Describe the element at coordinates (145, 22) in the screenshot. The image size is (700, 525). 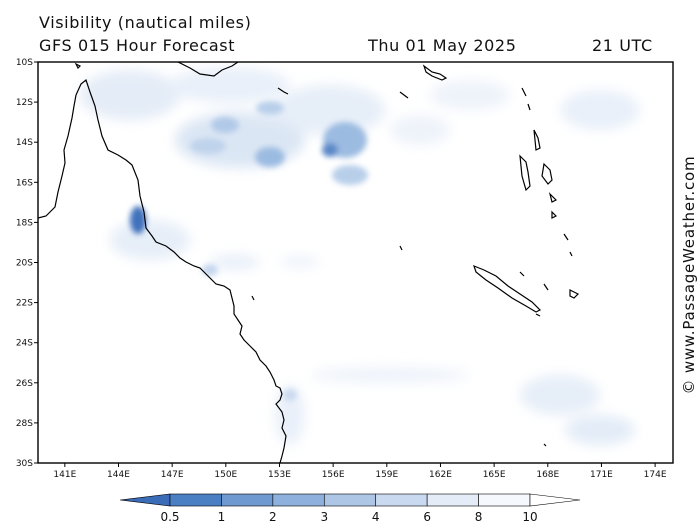
I see `map-title: Visibility (nautical miles)` at that location.